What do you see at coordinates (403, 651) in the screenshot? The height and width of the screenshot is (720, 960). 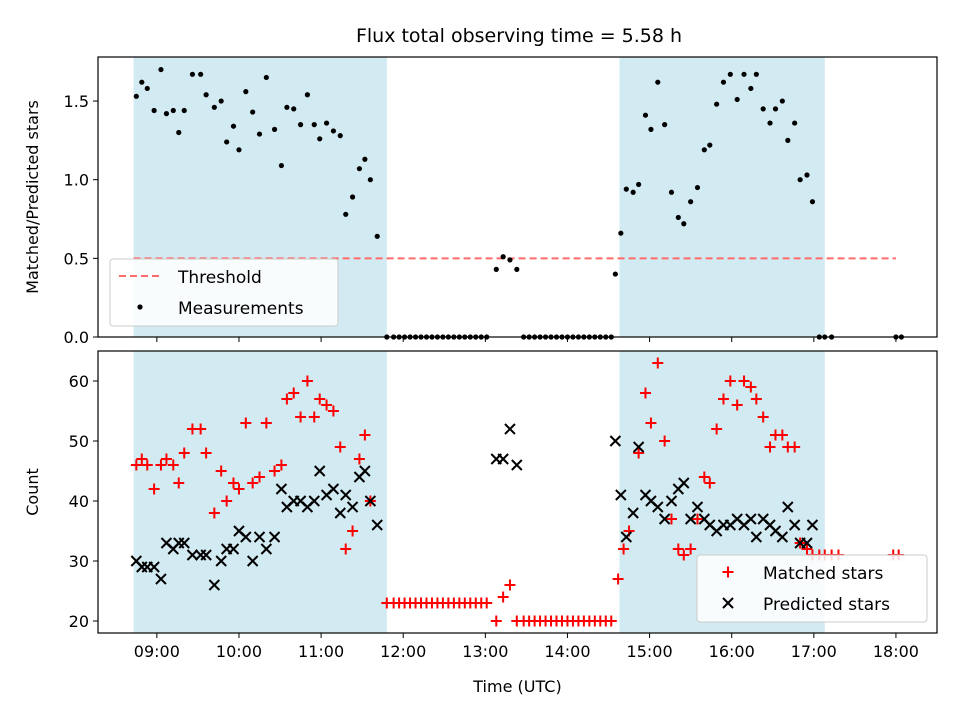 I see `x-tick-label: 12:00` at bounding box center [403, 651].